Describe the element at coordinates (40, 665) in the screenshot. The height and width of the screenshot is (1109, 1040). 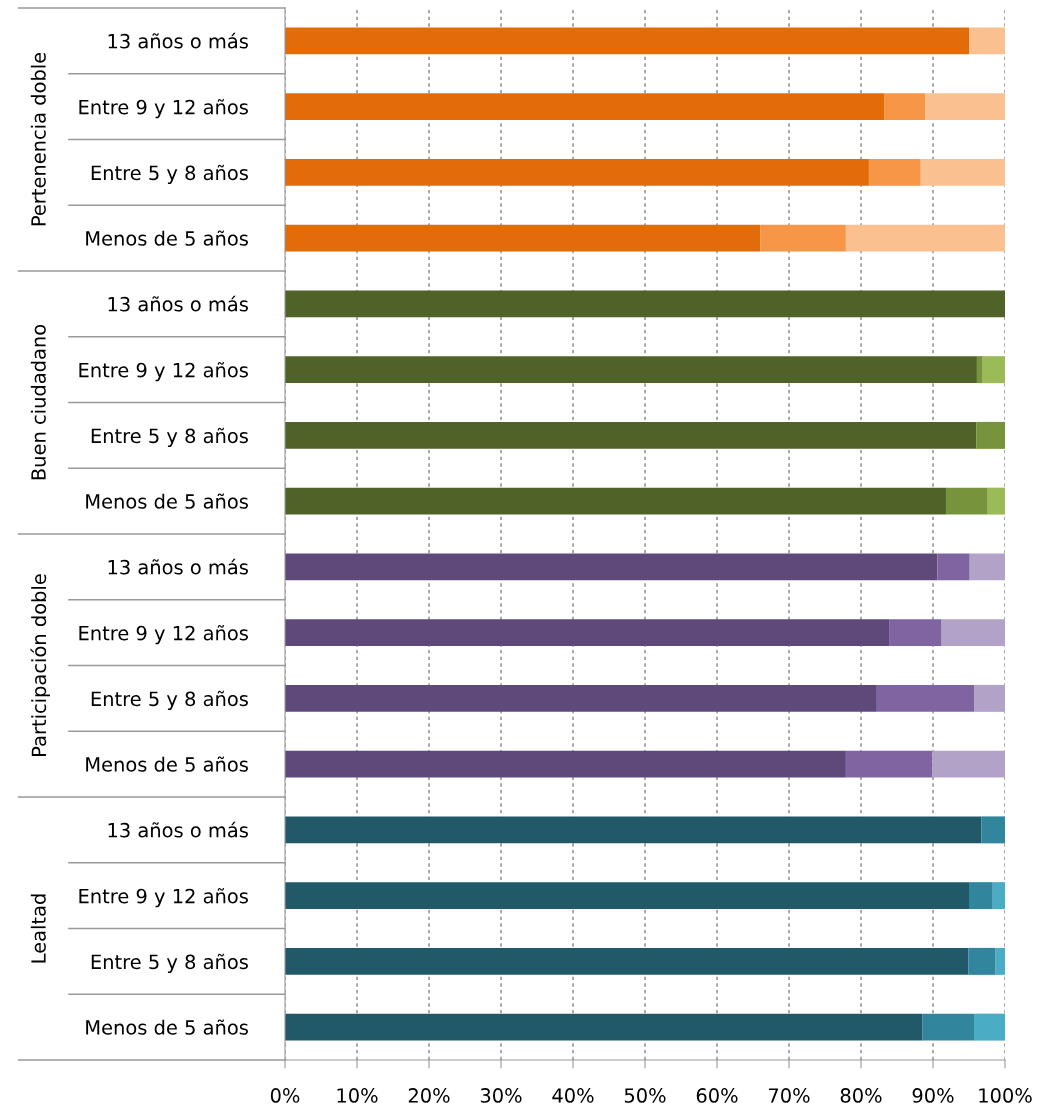
I see `text: Participación doble` at that location.